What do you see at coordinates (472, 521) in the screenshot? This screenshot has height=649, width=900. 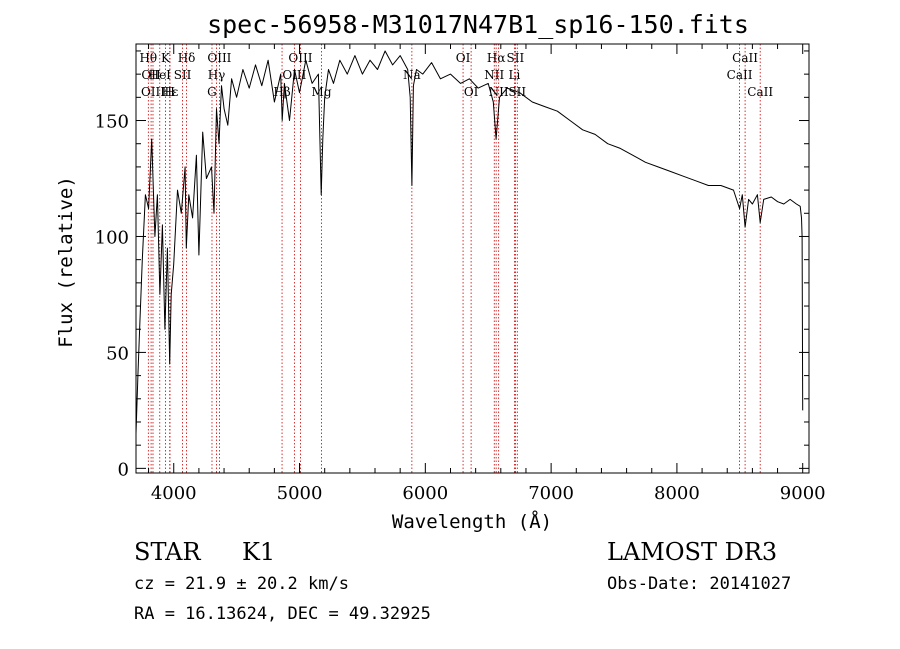 I see `x-axis-label: Wavelength (Å)` at bounding box center [472, 521].